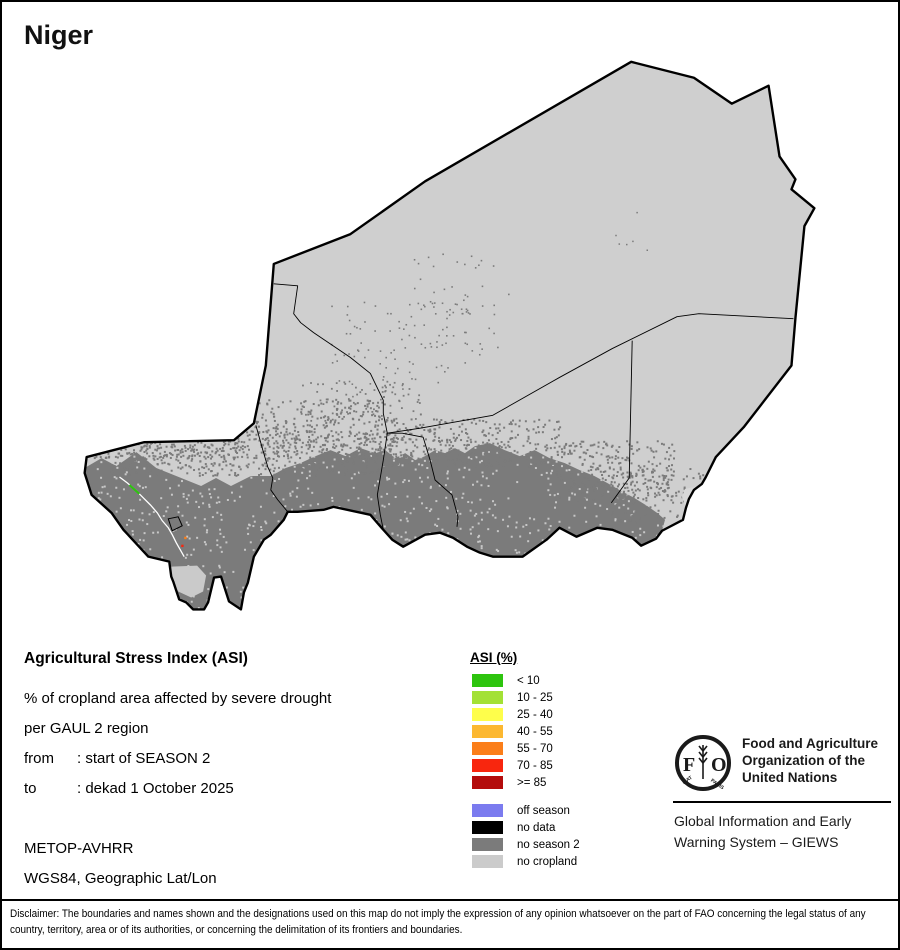 The height and width of the screenshot is (950, 900). What do you see at coordinates (782, 802) in the screenshot?
I see `fao-divider` at bounding box center [782, 802].